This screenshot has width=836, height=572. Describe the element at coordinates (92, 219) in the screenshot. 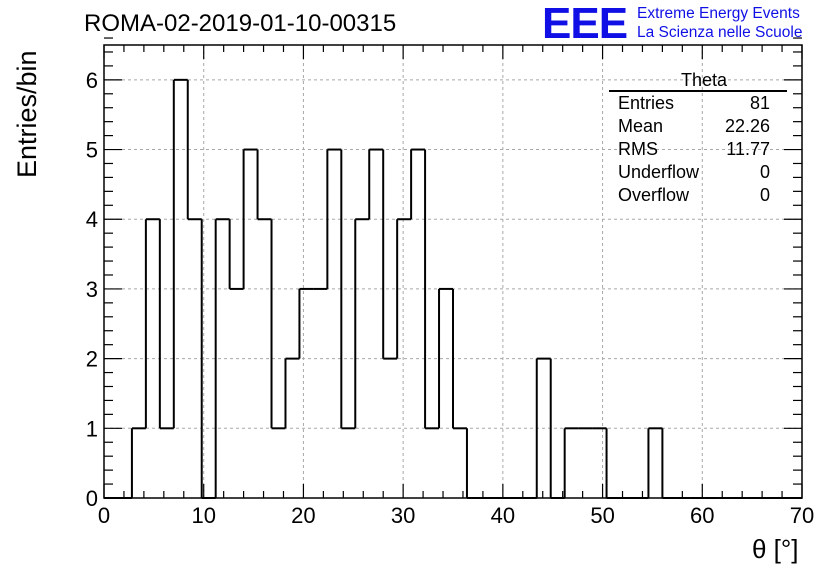

I see `y-tick-label: 4` at that location.